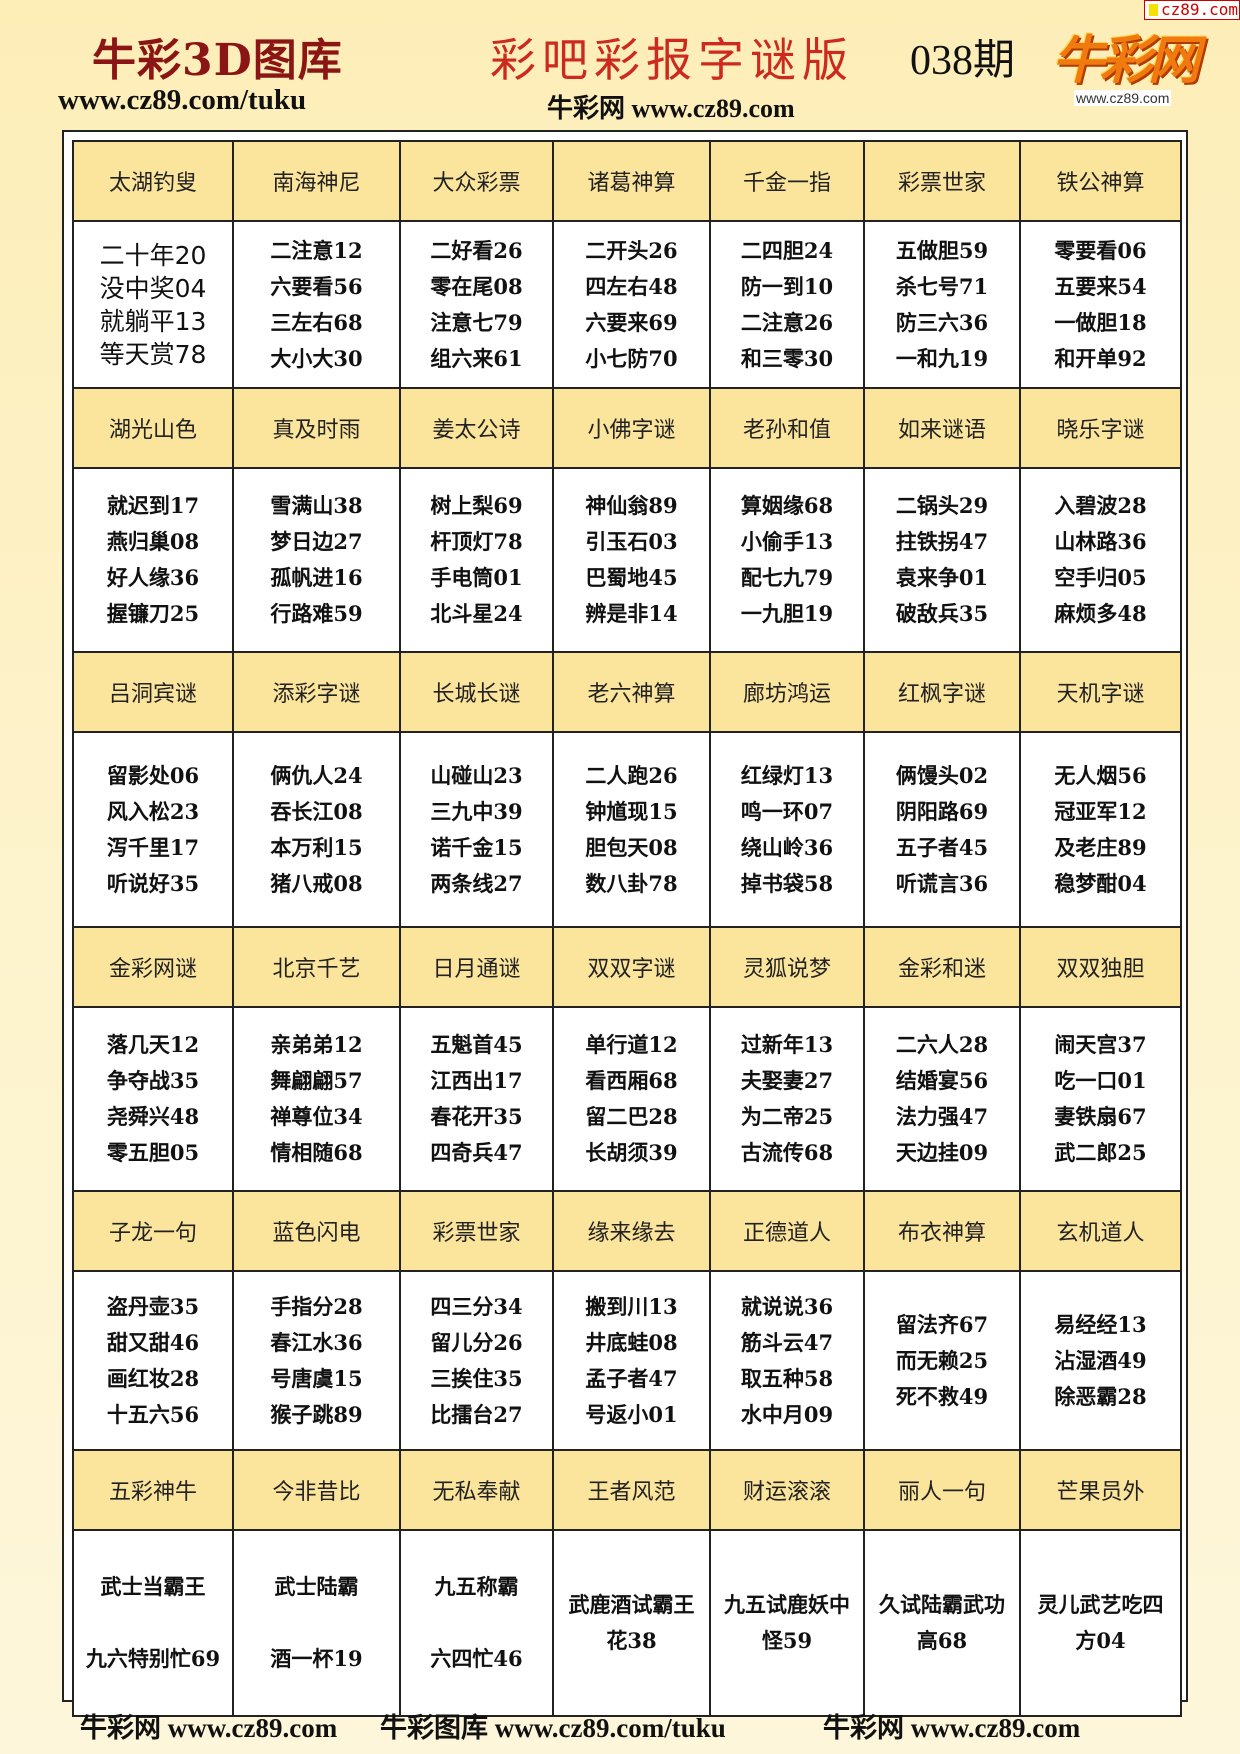 The height and width of the screenshot is (1754, 1240). I want to click on expert-name-cell: 财运滚滚, so click(787, 1490).